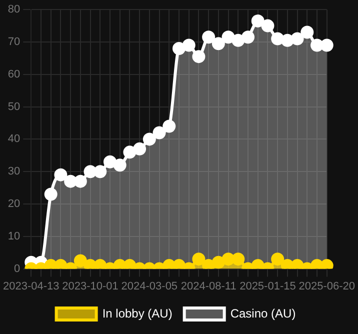 This screenshot has width=358, height=334. I want to click on x-tick-label: 2024-08-11, so click(208, 286).